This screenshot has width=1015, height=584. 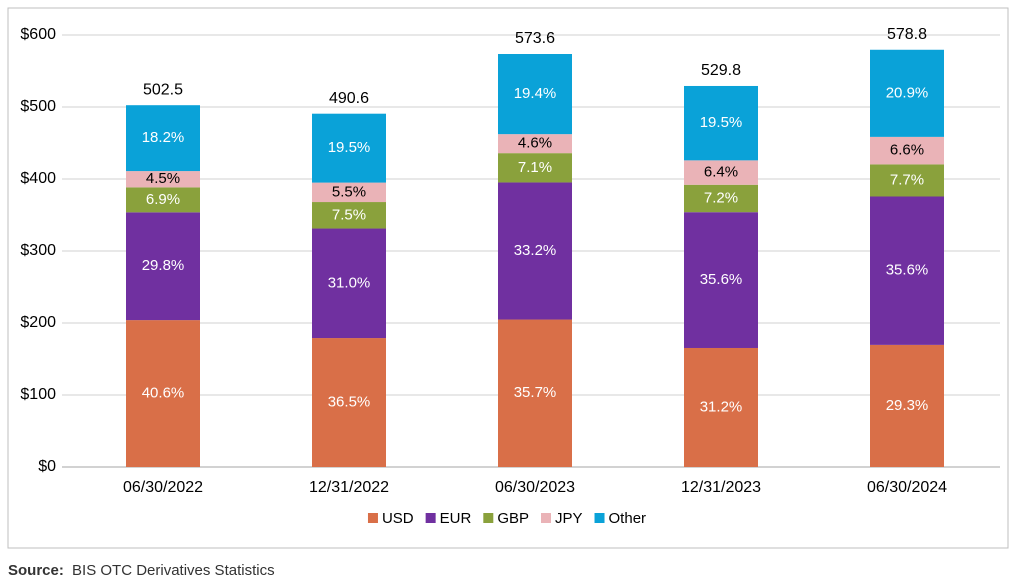 What do you see at coordinates (38, 178) in the screenshot?
I see `y-tick-label: $400` at bounding box center [38, 178].